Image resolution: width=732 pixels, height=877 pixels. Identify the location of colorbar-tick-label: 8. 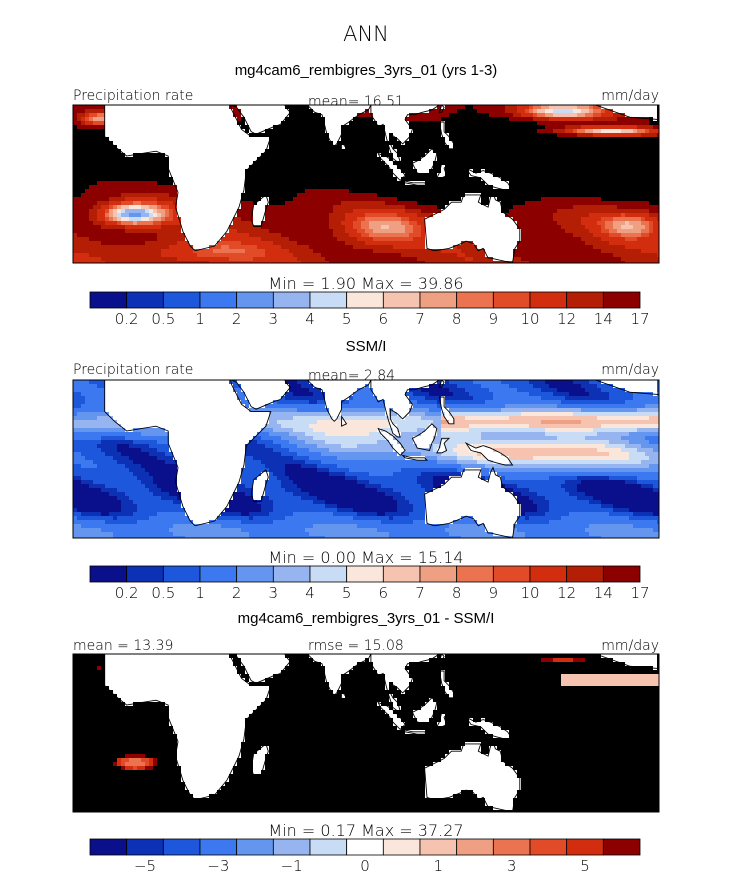
(457, 319).